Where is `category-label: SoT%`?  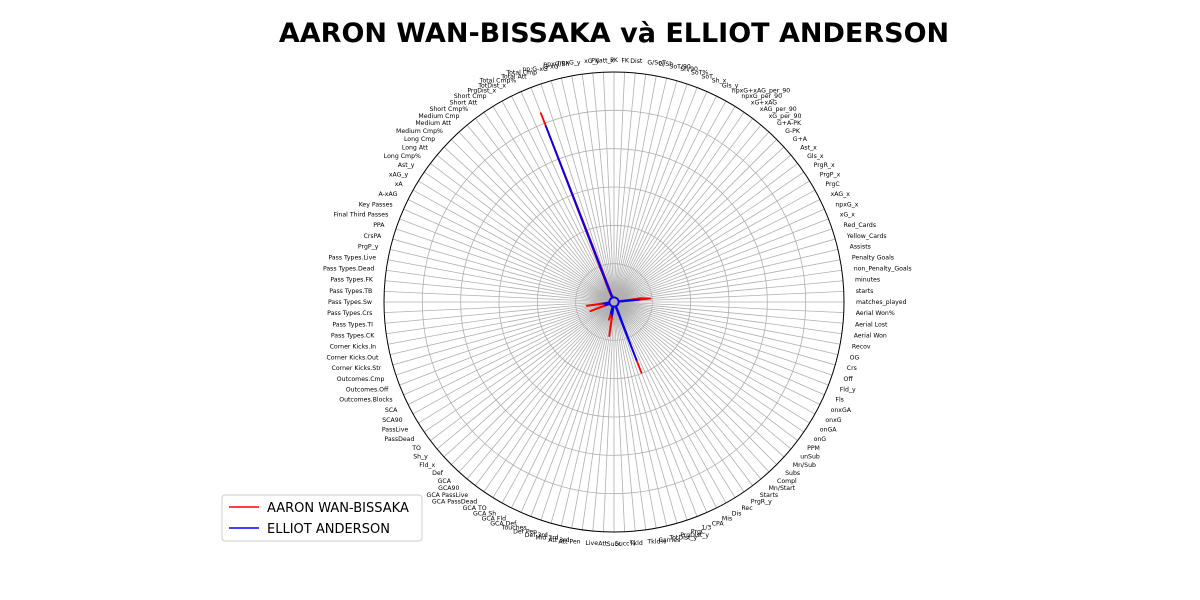
category-label: SoT% is located at coordinates (699, 73).